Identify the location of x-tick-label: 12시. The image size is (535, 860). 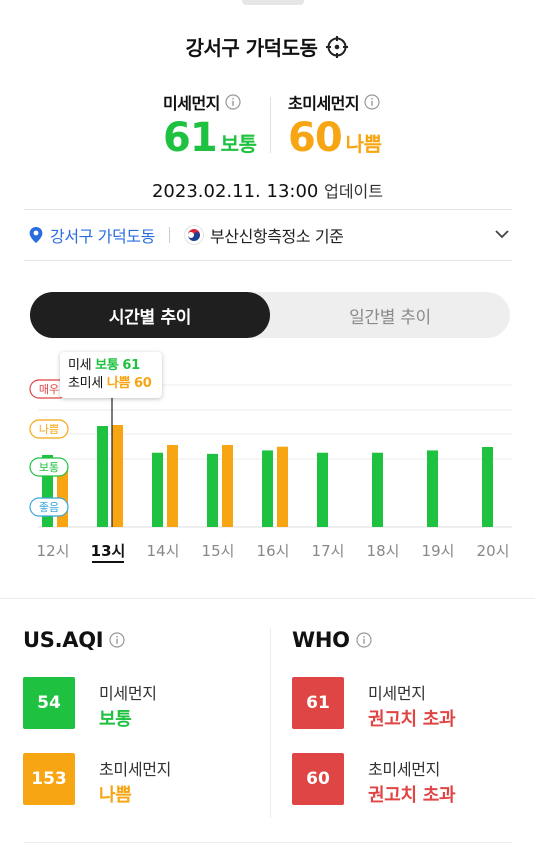
(53, 551).